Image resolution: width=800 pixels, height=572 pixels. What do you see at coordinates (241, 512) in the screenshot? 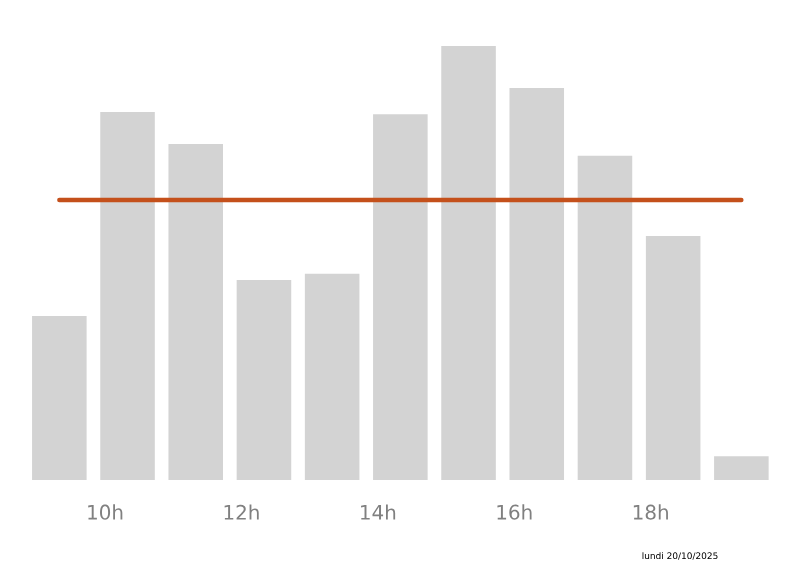
I see `x-tick-label: 12h` at bounding box center [241, 512].